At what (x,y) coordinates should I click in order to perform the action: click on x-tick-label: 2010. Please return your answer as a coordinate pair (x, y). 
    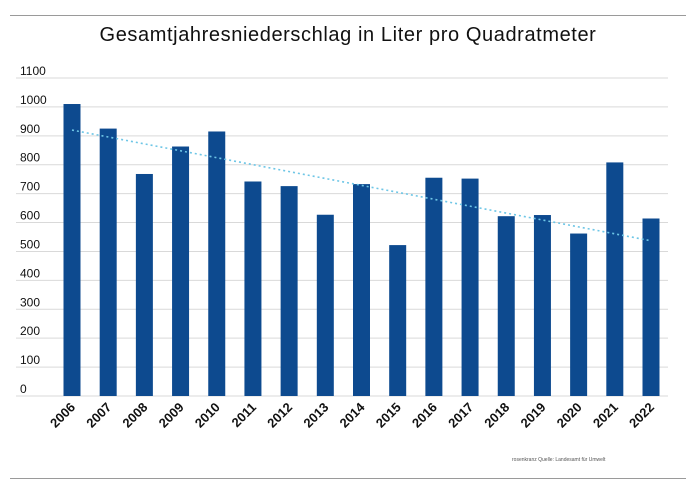
    Looking at the image, I should click on (207, 415).